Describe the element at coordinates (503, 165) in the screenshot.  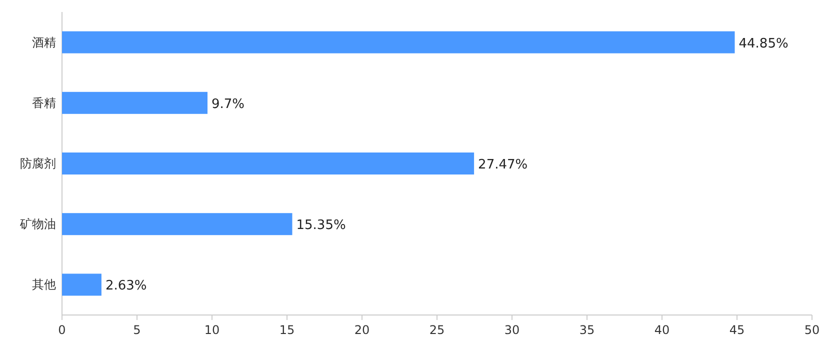
I see `data-label: 27.47%` at that location.